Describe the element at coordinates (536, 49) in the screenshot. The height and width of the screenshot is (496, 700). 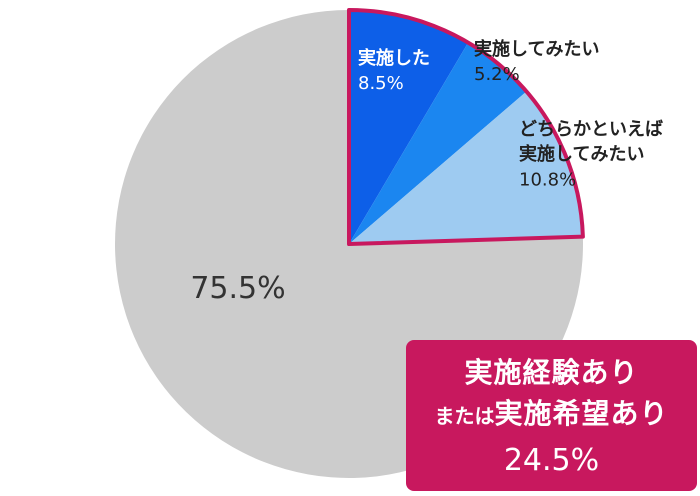
I see `slice-label-2-line-1: 実施してみたい` at that location.